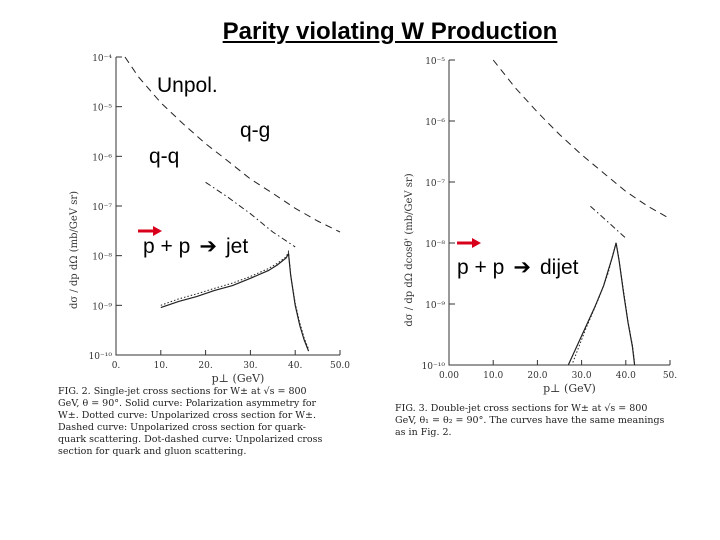  I want to click on x-tick-label: 10.0, so click(493, 376).